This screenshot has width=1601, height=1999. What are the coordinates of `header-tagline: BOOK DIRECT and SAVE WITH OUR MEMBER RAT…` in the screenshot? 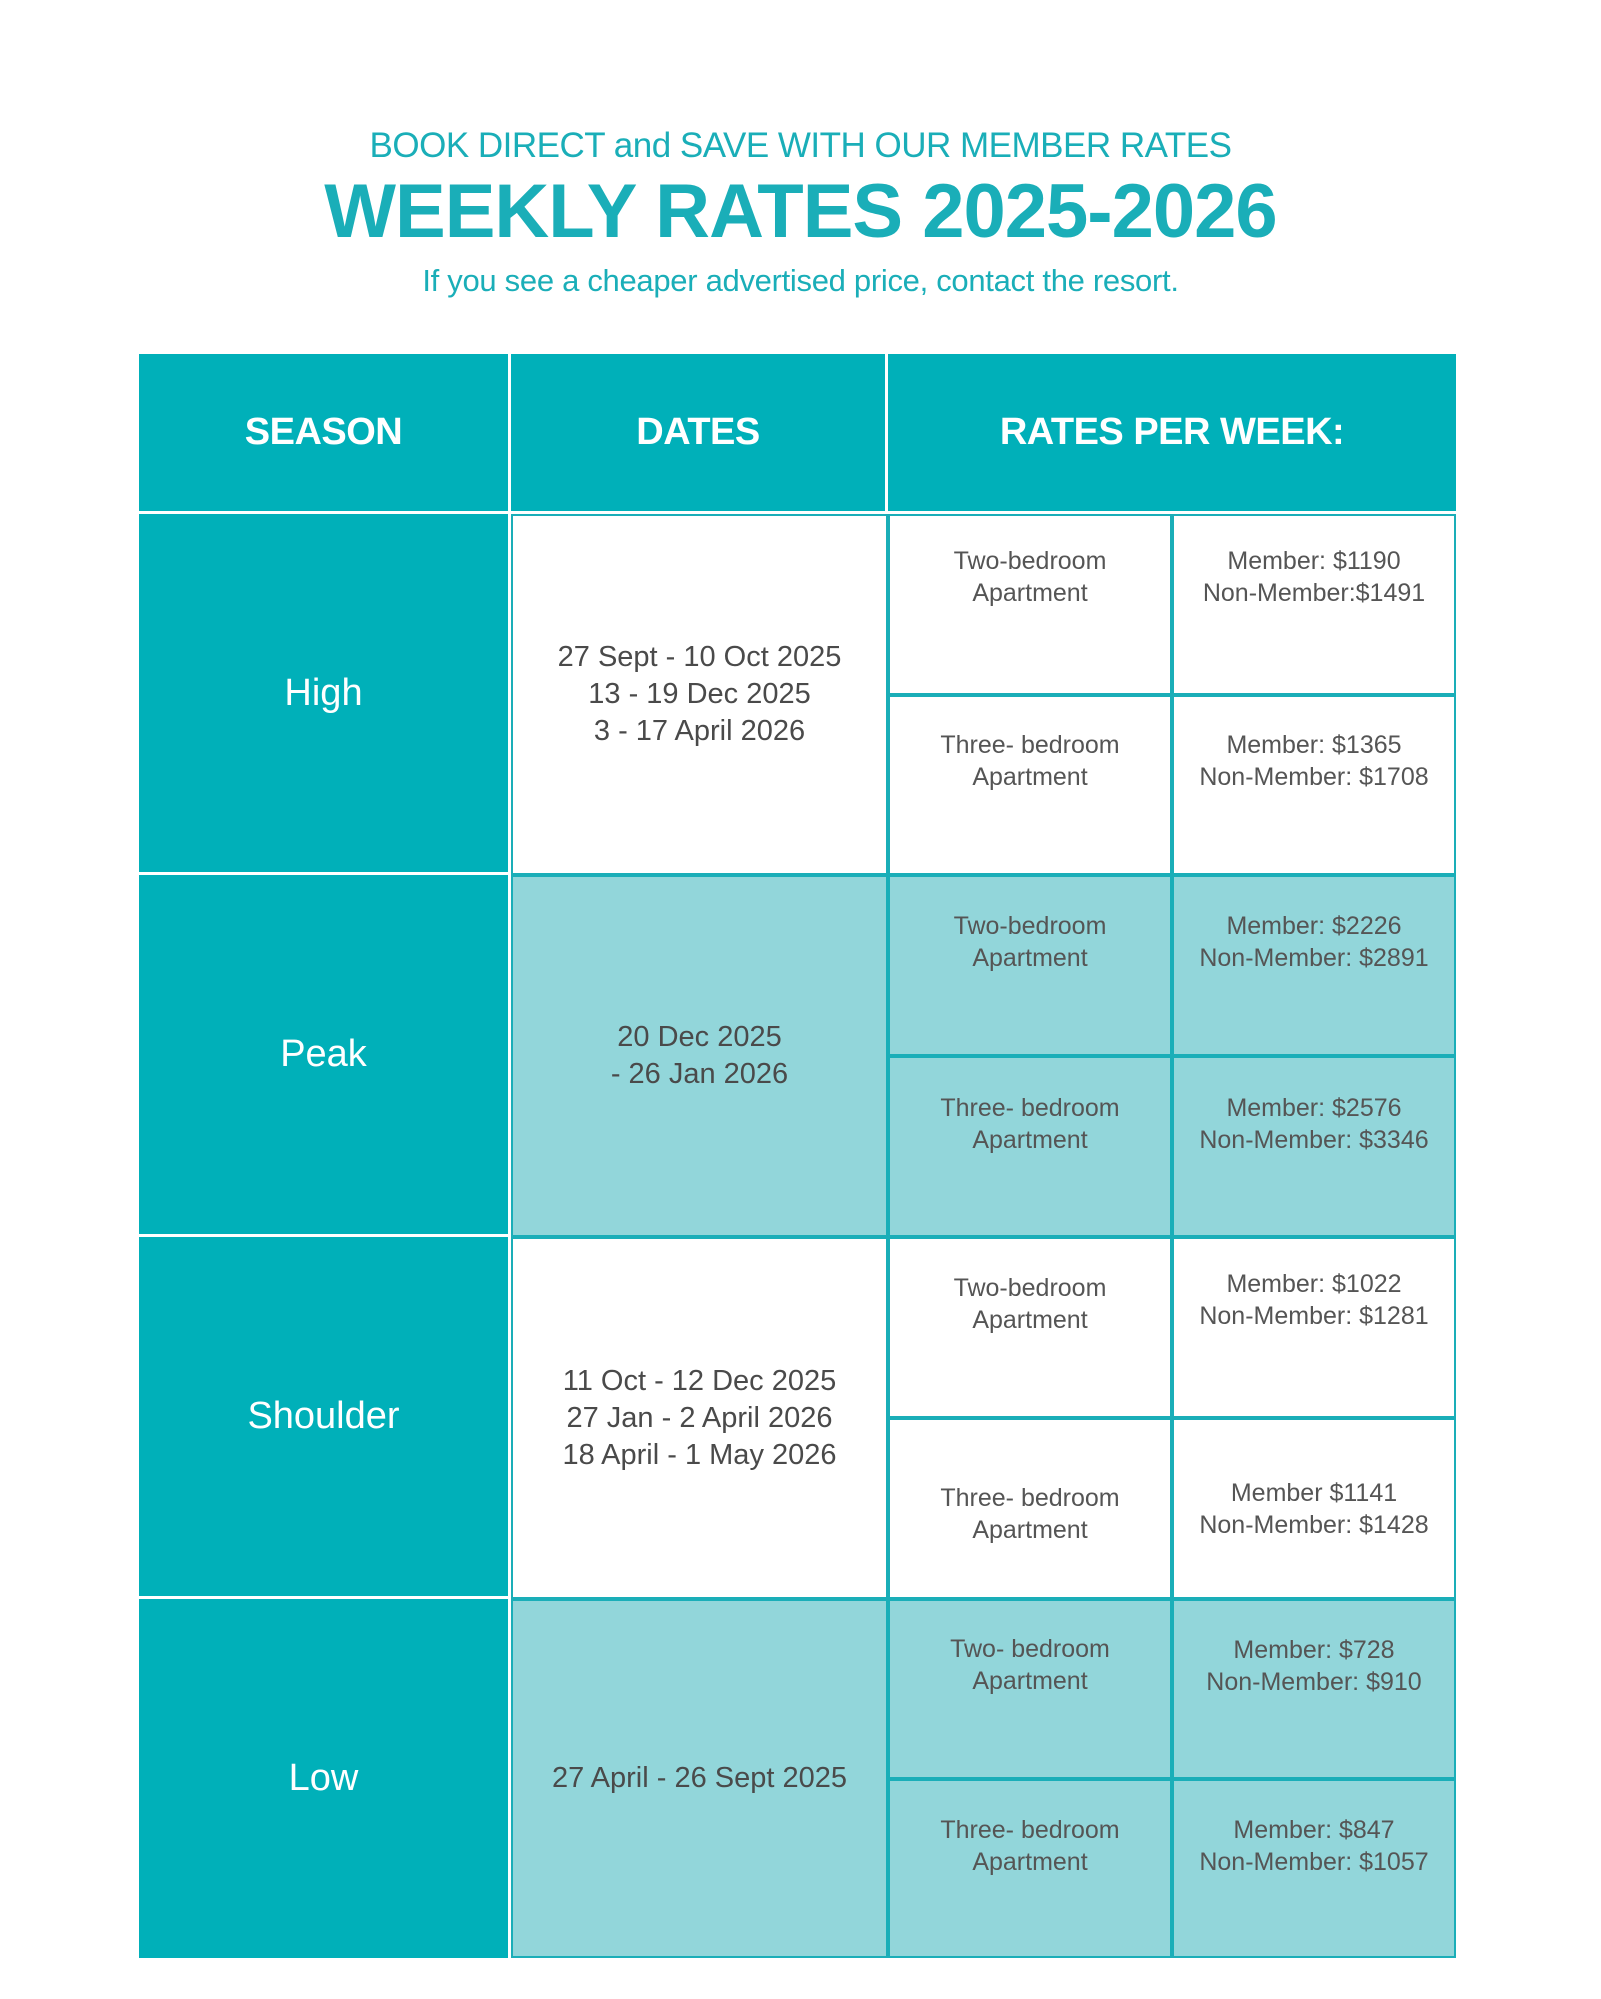 It's located at (800, 145).